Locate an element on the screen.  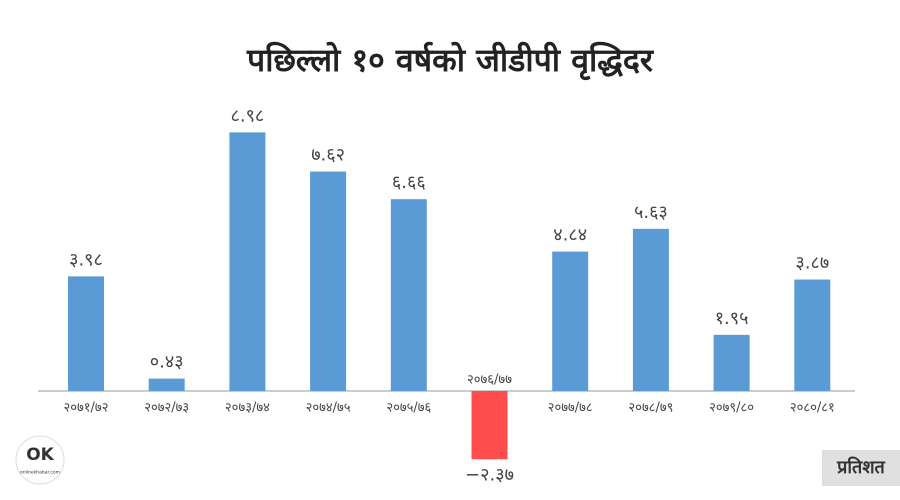
value-label: ३.८७ is located at coordinates (812, 263).